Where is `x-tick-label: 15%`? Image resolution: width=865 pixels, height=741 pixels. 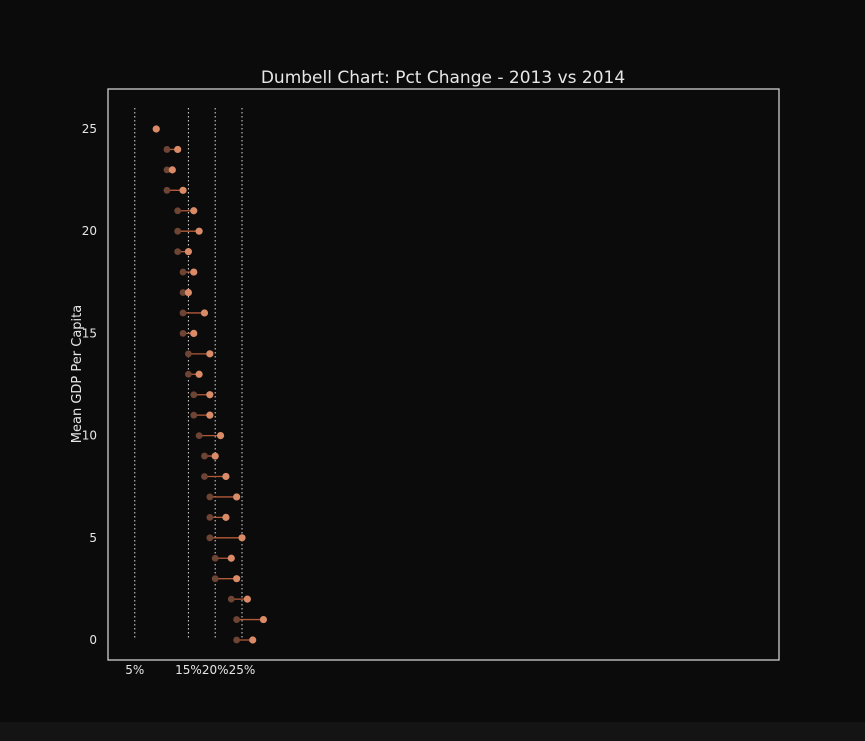
x-tick-label: 15% is located at coordinates (188, 670).